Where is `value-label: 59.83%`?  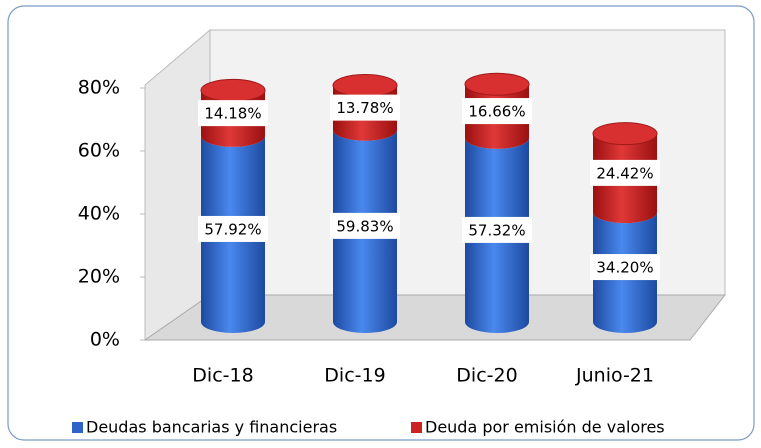 value-label: 59.83% is located at coordinates (364, 226).